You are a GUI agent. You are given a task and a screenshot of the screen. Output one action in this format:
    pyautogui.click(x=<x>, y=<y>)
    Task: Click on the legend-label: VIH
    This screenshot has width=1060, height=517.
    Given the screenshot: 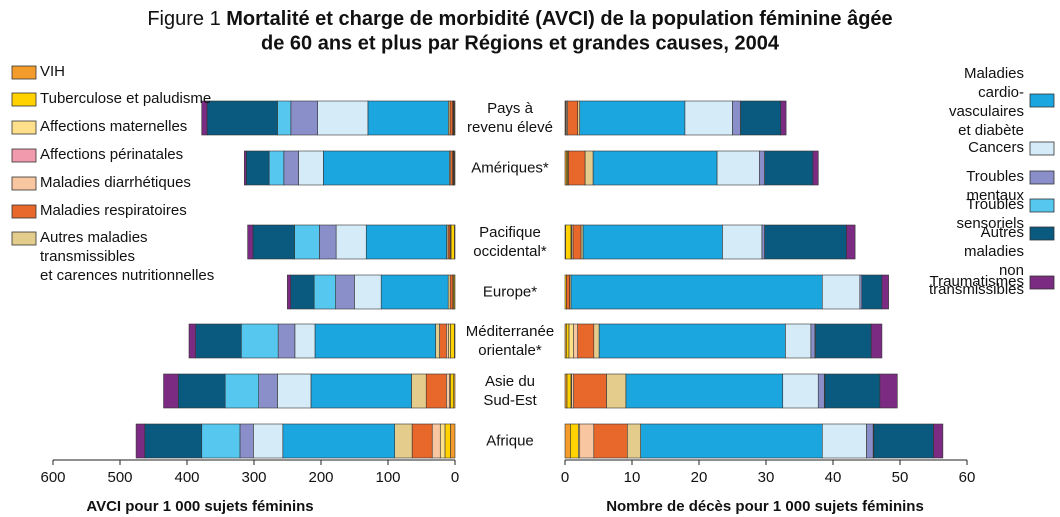 What is the action you would take?
    pyautogui.click(x=53, y=71)
    